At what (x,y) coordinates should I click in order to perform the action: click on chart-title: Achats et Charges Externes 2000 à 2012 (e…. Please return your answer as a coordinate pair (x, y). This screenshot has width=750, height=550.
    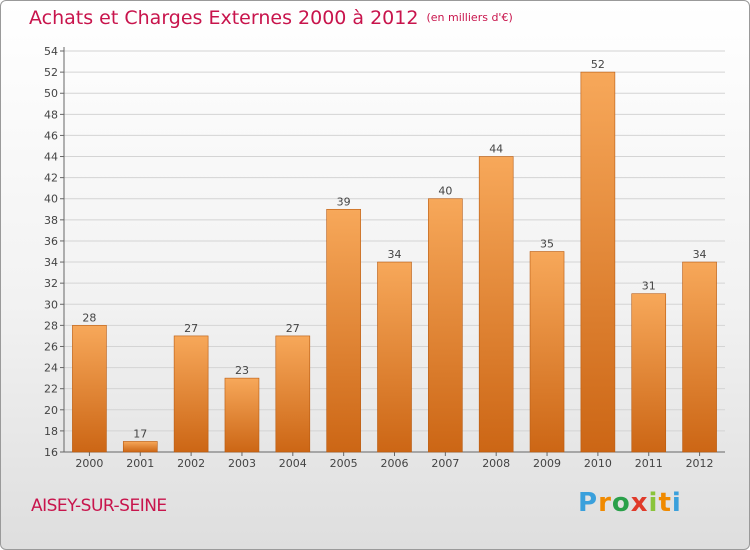
    Looking at the image, I should click on (271, 18).